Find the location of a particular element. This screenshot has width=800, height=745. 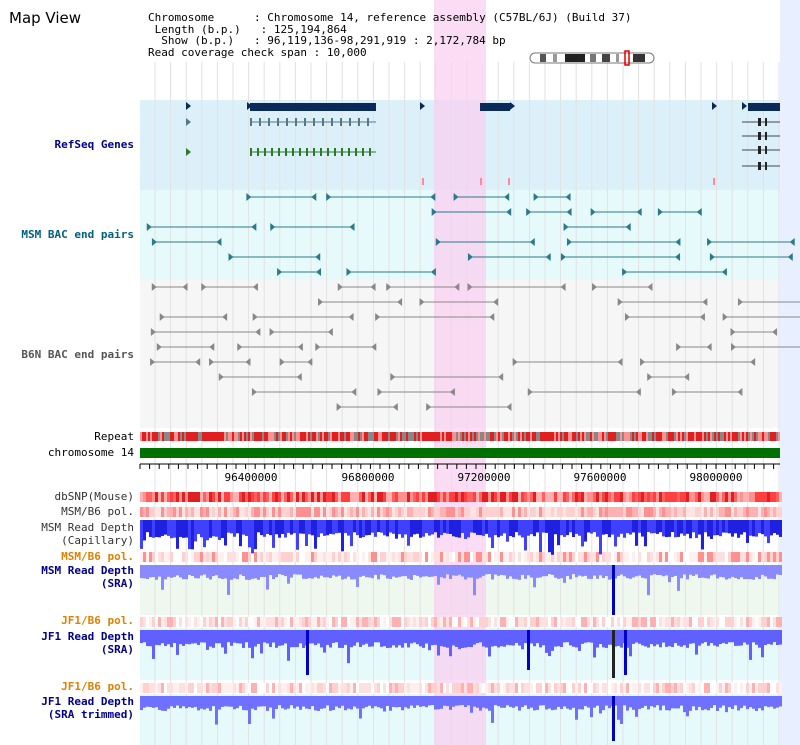

gene-strand-arrow is located at coordinates (188, 106).